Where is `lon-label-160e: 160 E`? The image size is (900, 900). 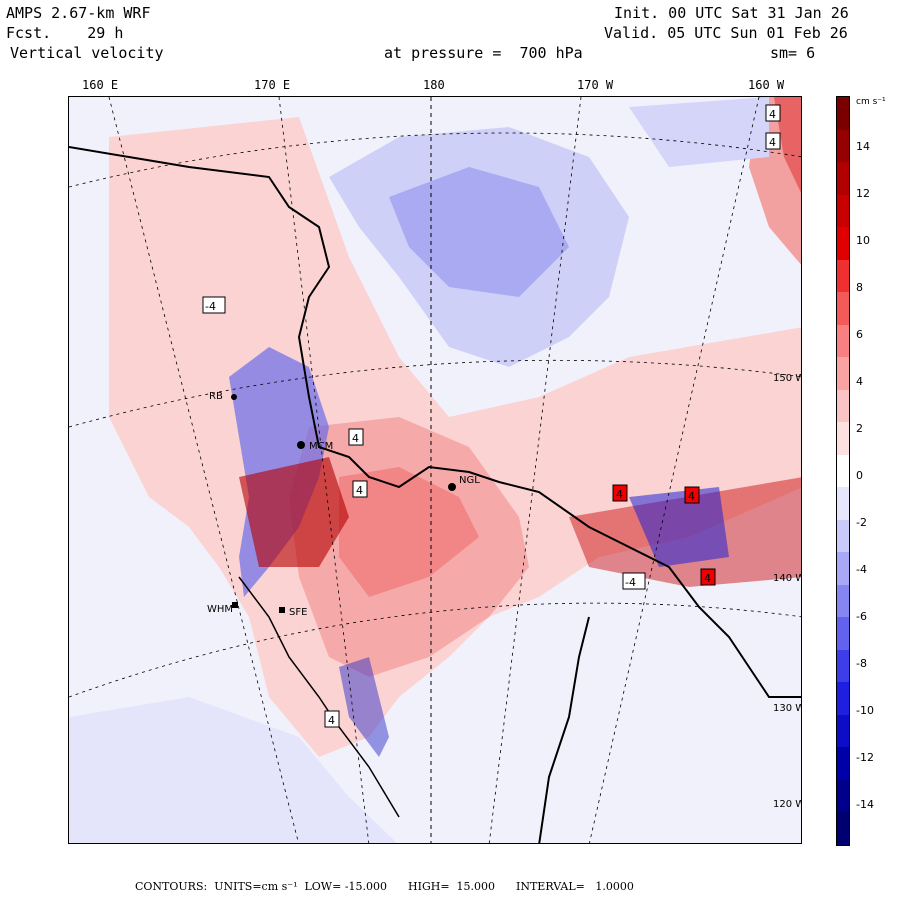 lon-label-160e: 160 E is located at coordinates (100, 85).